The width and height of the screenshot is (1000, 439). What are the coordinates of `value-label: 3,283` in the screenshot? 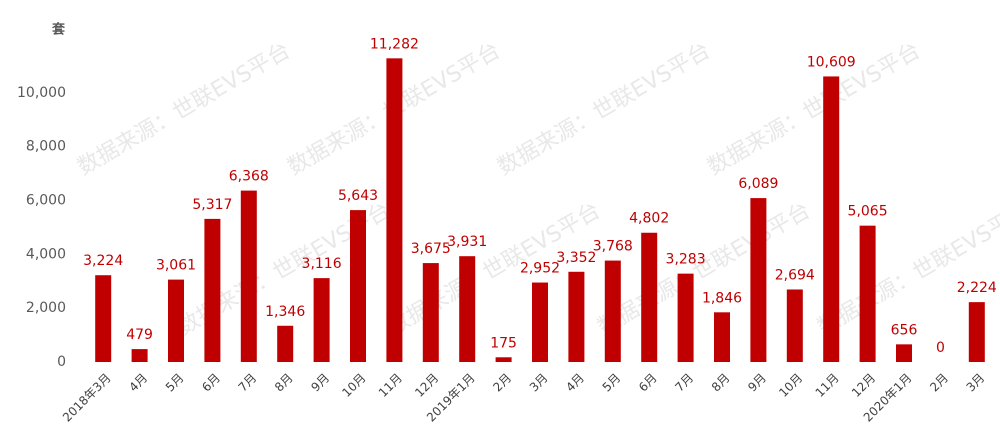 It's located at (686, 260).